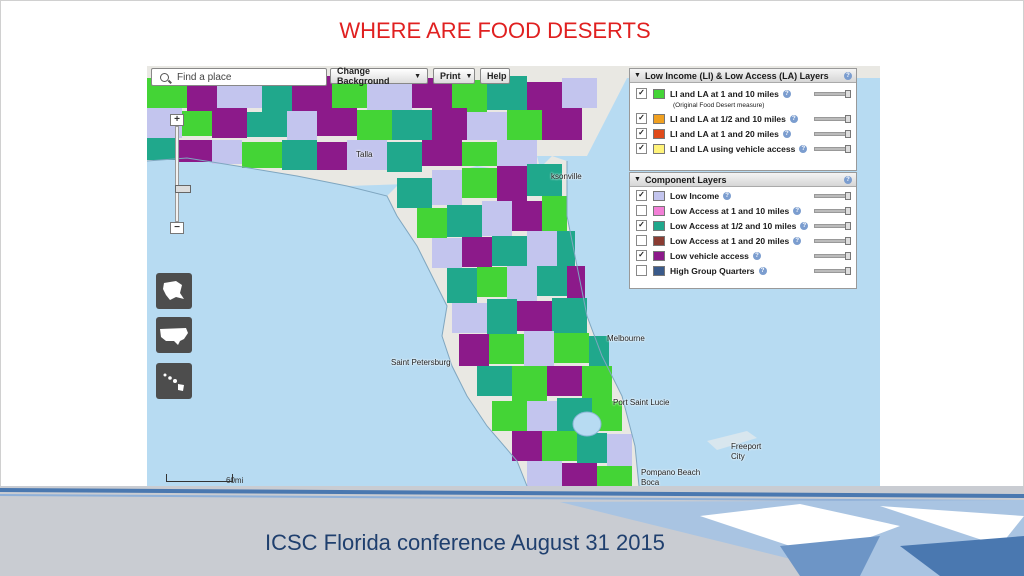  I want to click on city-label-freeport-city: City, so click(738, 456).